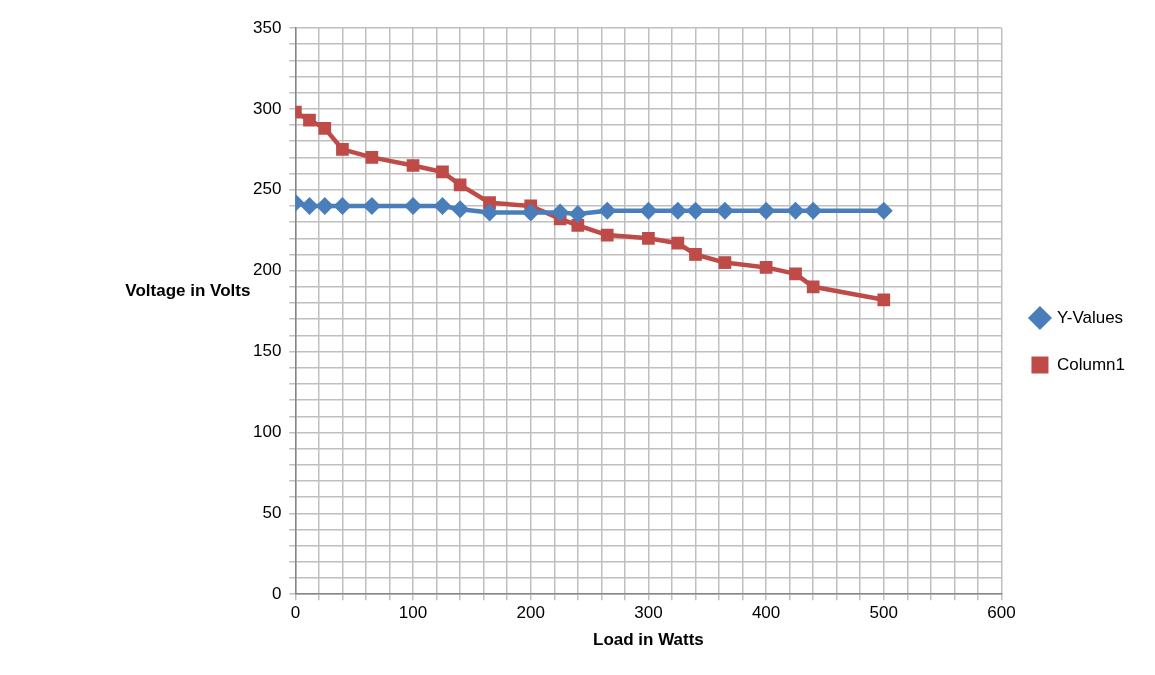 The width and height of the screenshot is (1155, 675). What do you see at coordinates (188, 291) in the screenshot?
I see `y-axis-title: Voltage in Volts` at bounding box center [188, 291].